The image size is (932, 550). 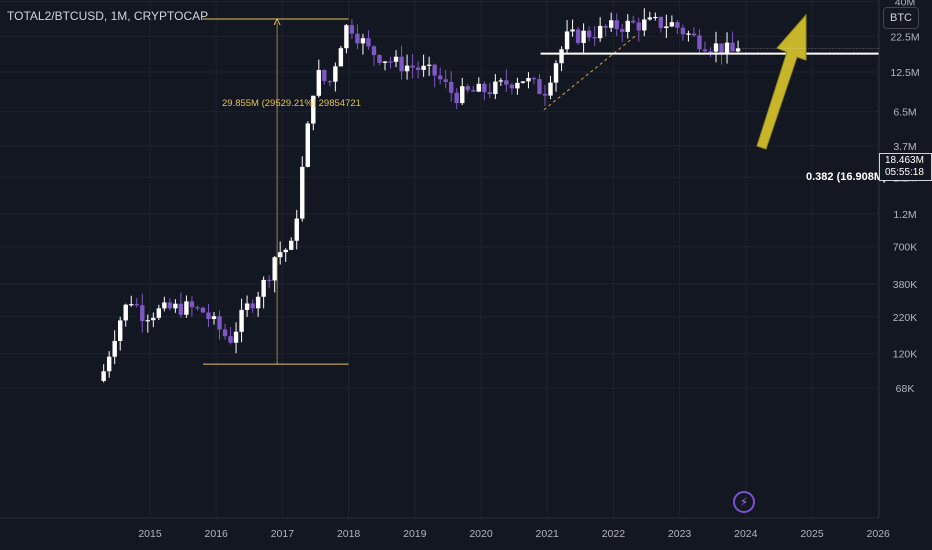 I want to click on price-tick-label: 380K, so click(x=905, y=285).